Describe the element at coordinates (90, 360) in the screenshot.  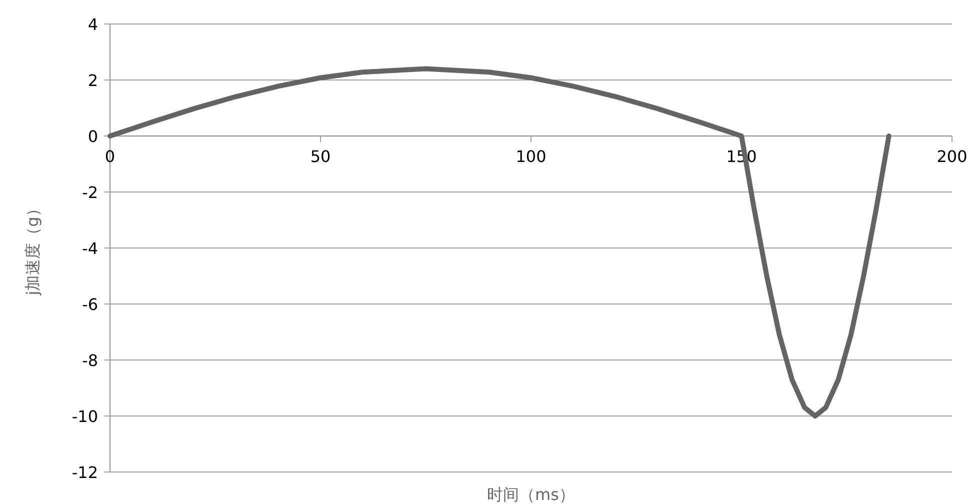
I see `y-tick-label: -8` at that location.